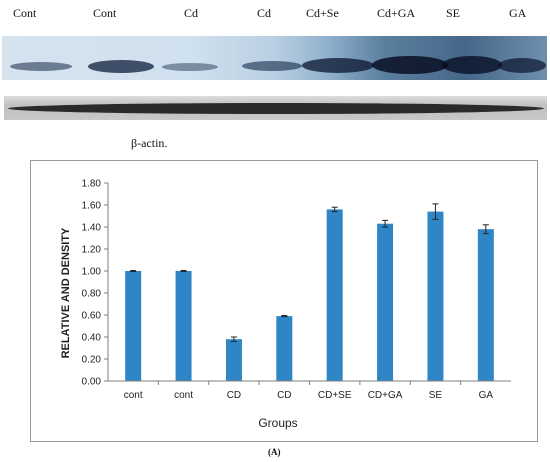 This screenshot has height=462, width=550. I want to click on y-tick-label: 1.60, so click(92, 206).